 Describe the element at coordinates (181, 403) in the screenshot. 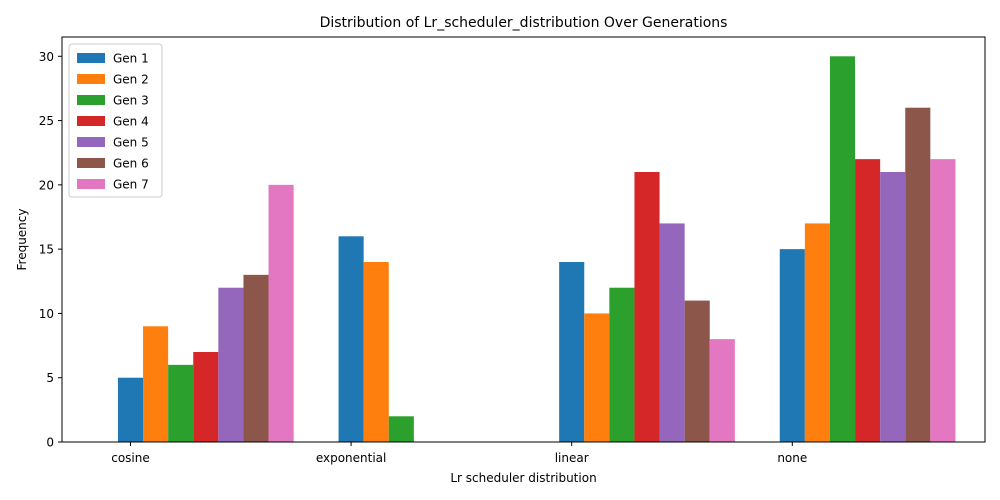

I see `bar-gen-3-cosine` at that location.